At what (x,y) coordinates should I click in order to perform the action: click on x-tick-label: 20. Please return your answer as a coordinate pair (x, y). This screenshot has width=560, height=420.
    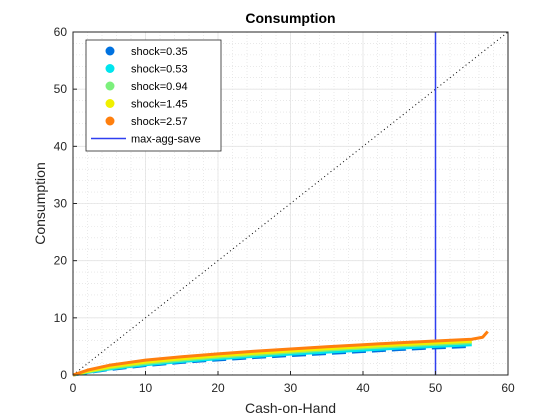
    Looking at the image, I should click on (218, 388).